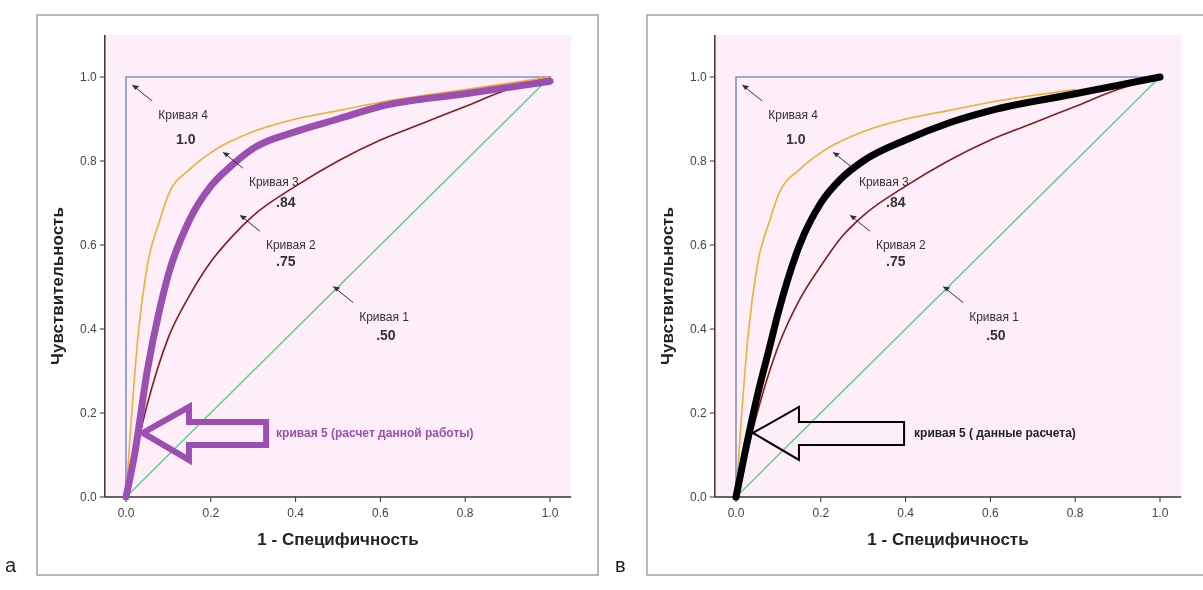 The image size is (1203, 590). Describe the element at coordinates (995, 432) in the screenshot. I see `annotation: кривая 5 ( данные расчета)` at that location.